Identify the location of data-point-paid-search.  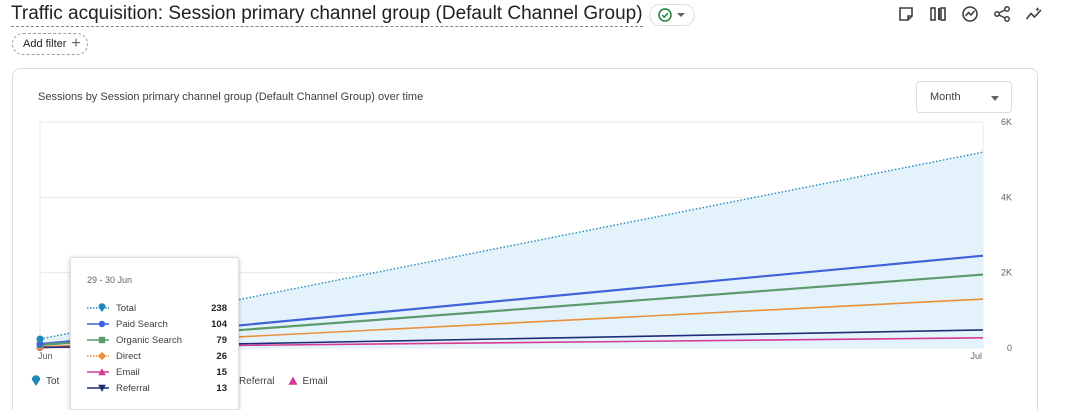
(40, 344).